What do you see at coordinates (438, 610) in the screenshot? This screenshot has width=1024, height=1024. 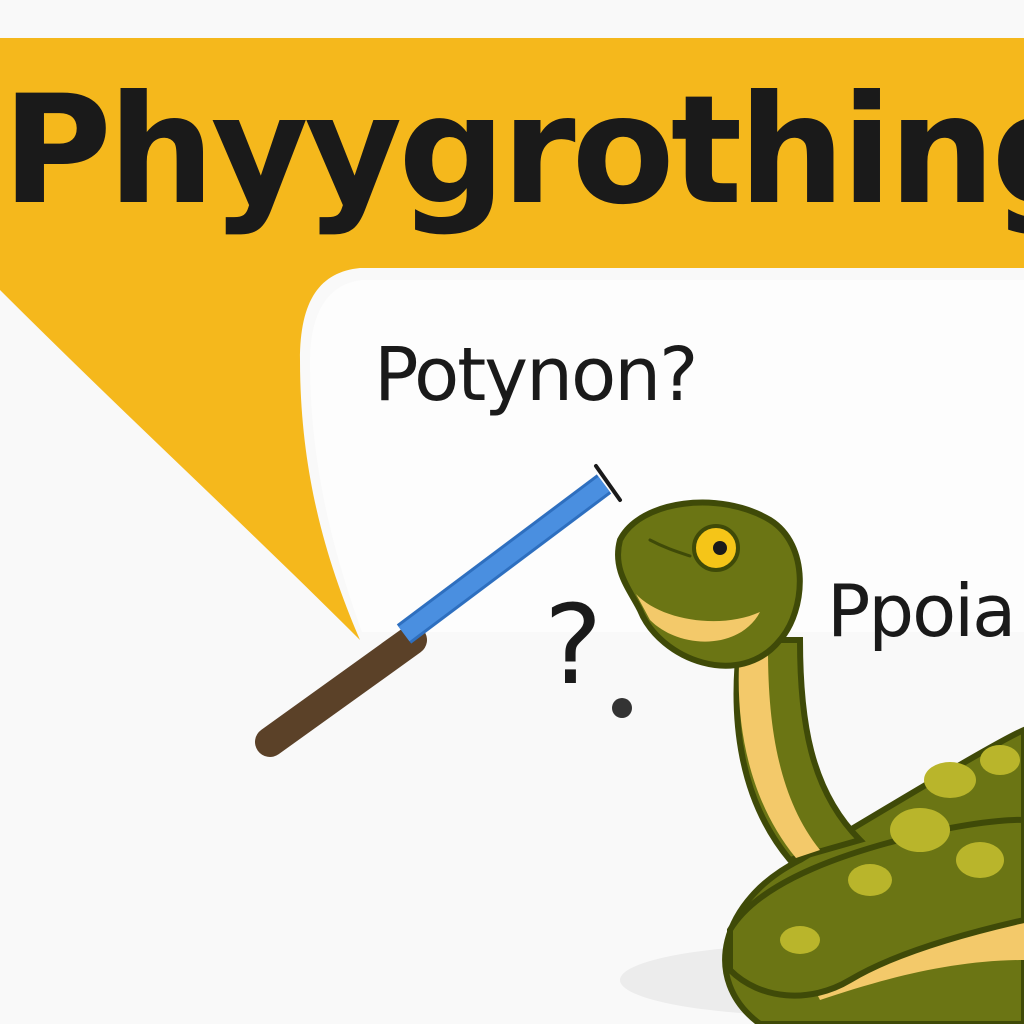 I see `magic-wand-icon` at bounding box center [438, 610].